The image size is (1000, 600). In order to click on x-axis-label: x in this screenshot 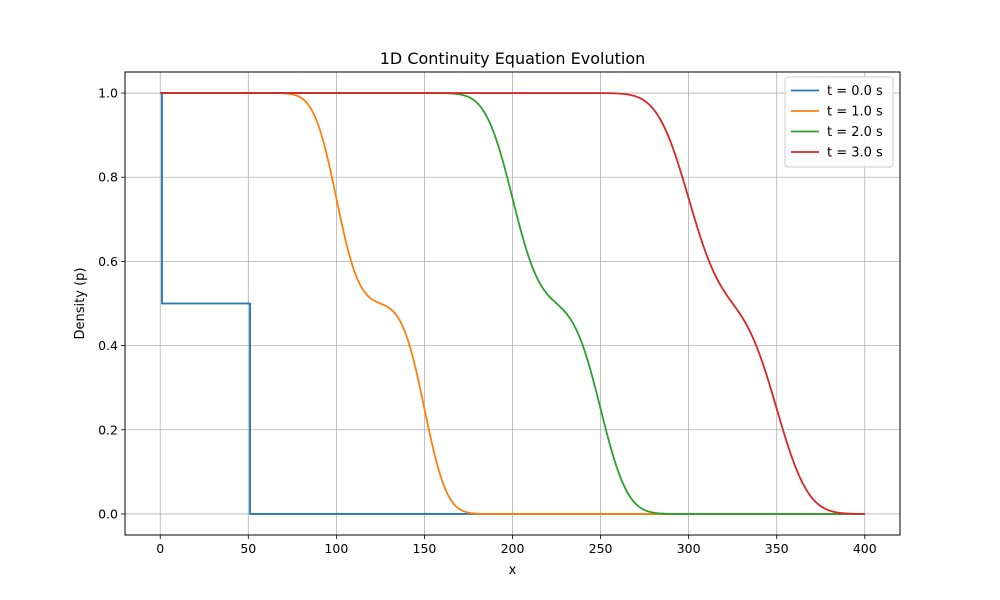, I will do `click(513, 570)`.